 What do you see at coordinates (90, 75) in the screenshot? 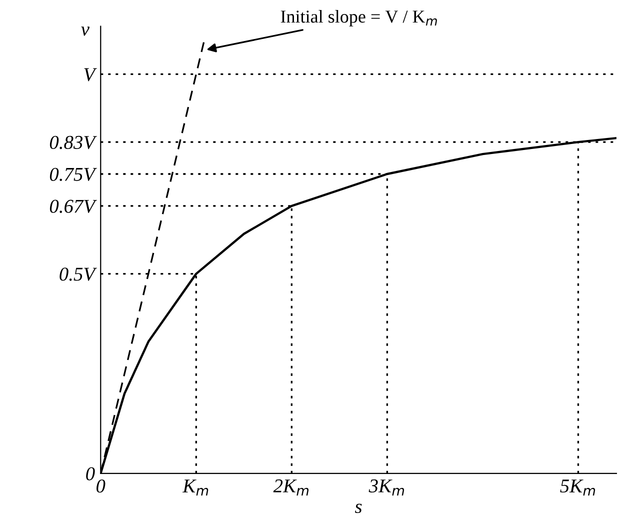
I see `y-tick-label: V` at bounding box center [90, 75].